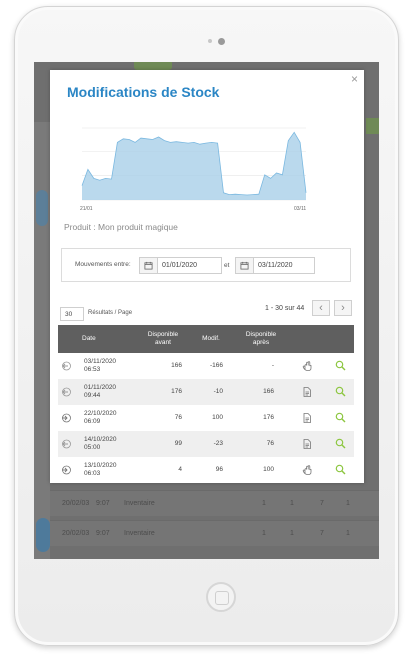  Describe the element at coordinates (92, 473) in the screenshot. I see `row-date-time: 06:03` at that location.